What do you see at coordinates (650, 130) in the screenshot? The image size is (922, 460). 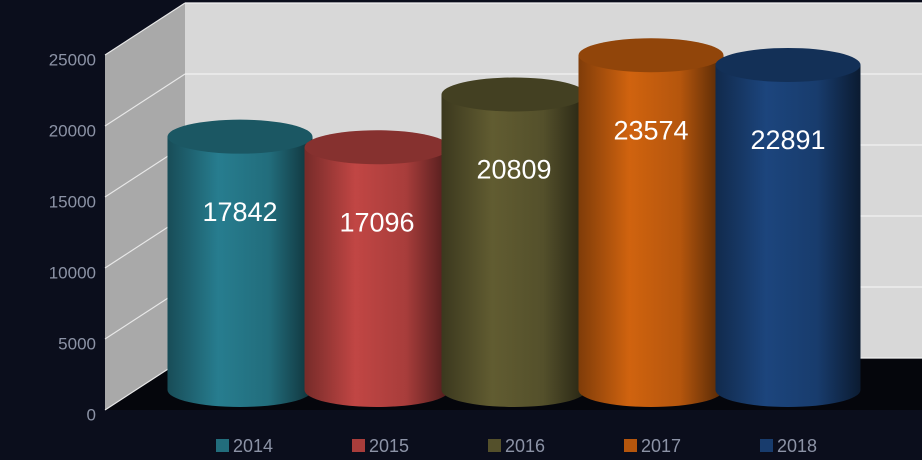 I see `value-label: 23574` at bounding box center [650, 130].